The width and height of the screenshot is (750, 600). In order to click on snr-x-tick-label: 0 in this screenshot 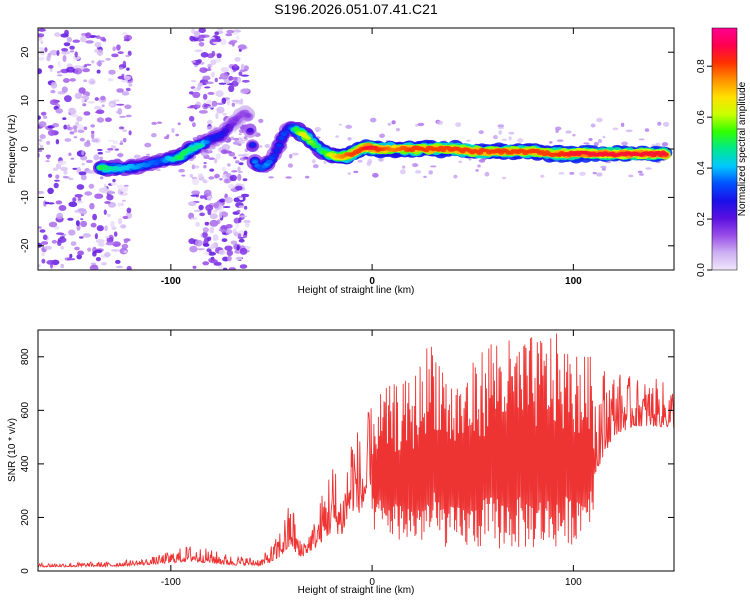, I will do `click(372, 582)`.